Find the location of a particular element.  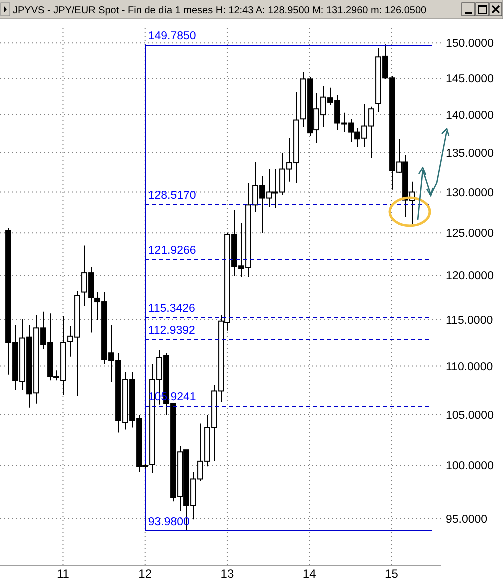

ref-line-label: 128.5170 is located at coordinates (172, 196).